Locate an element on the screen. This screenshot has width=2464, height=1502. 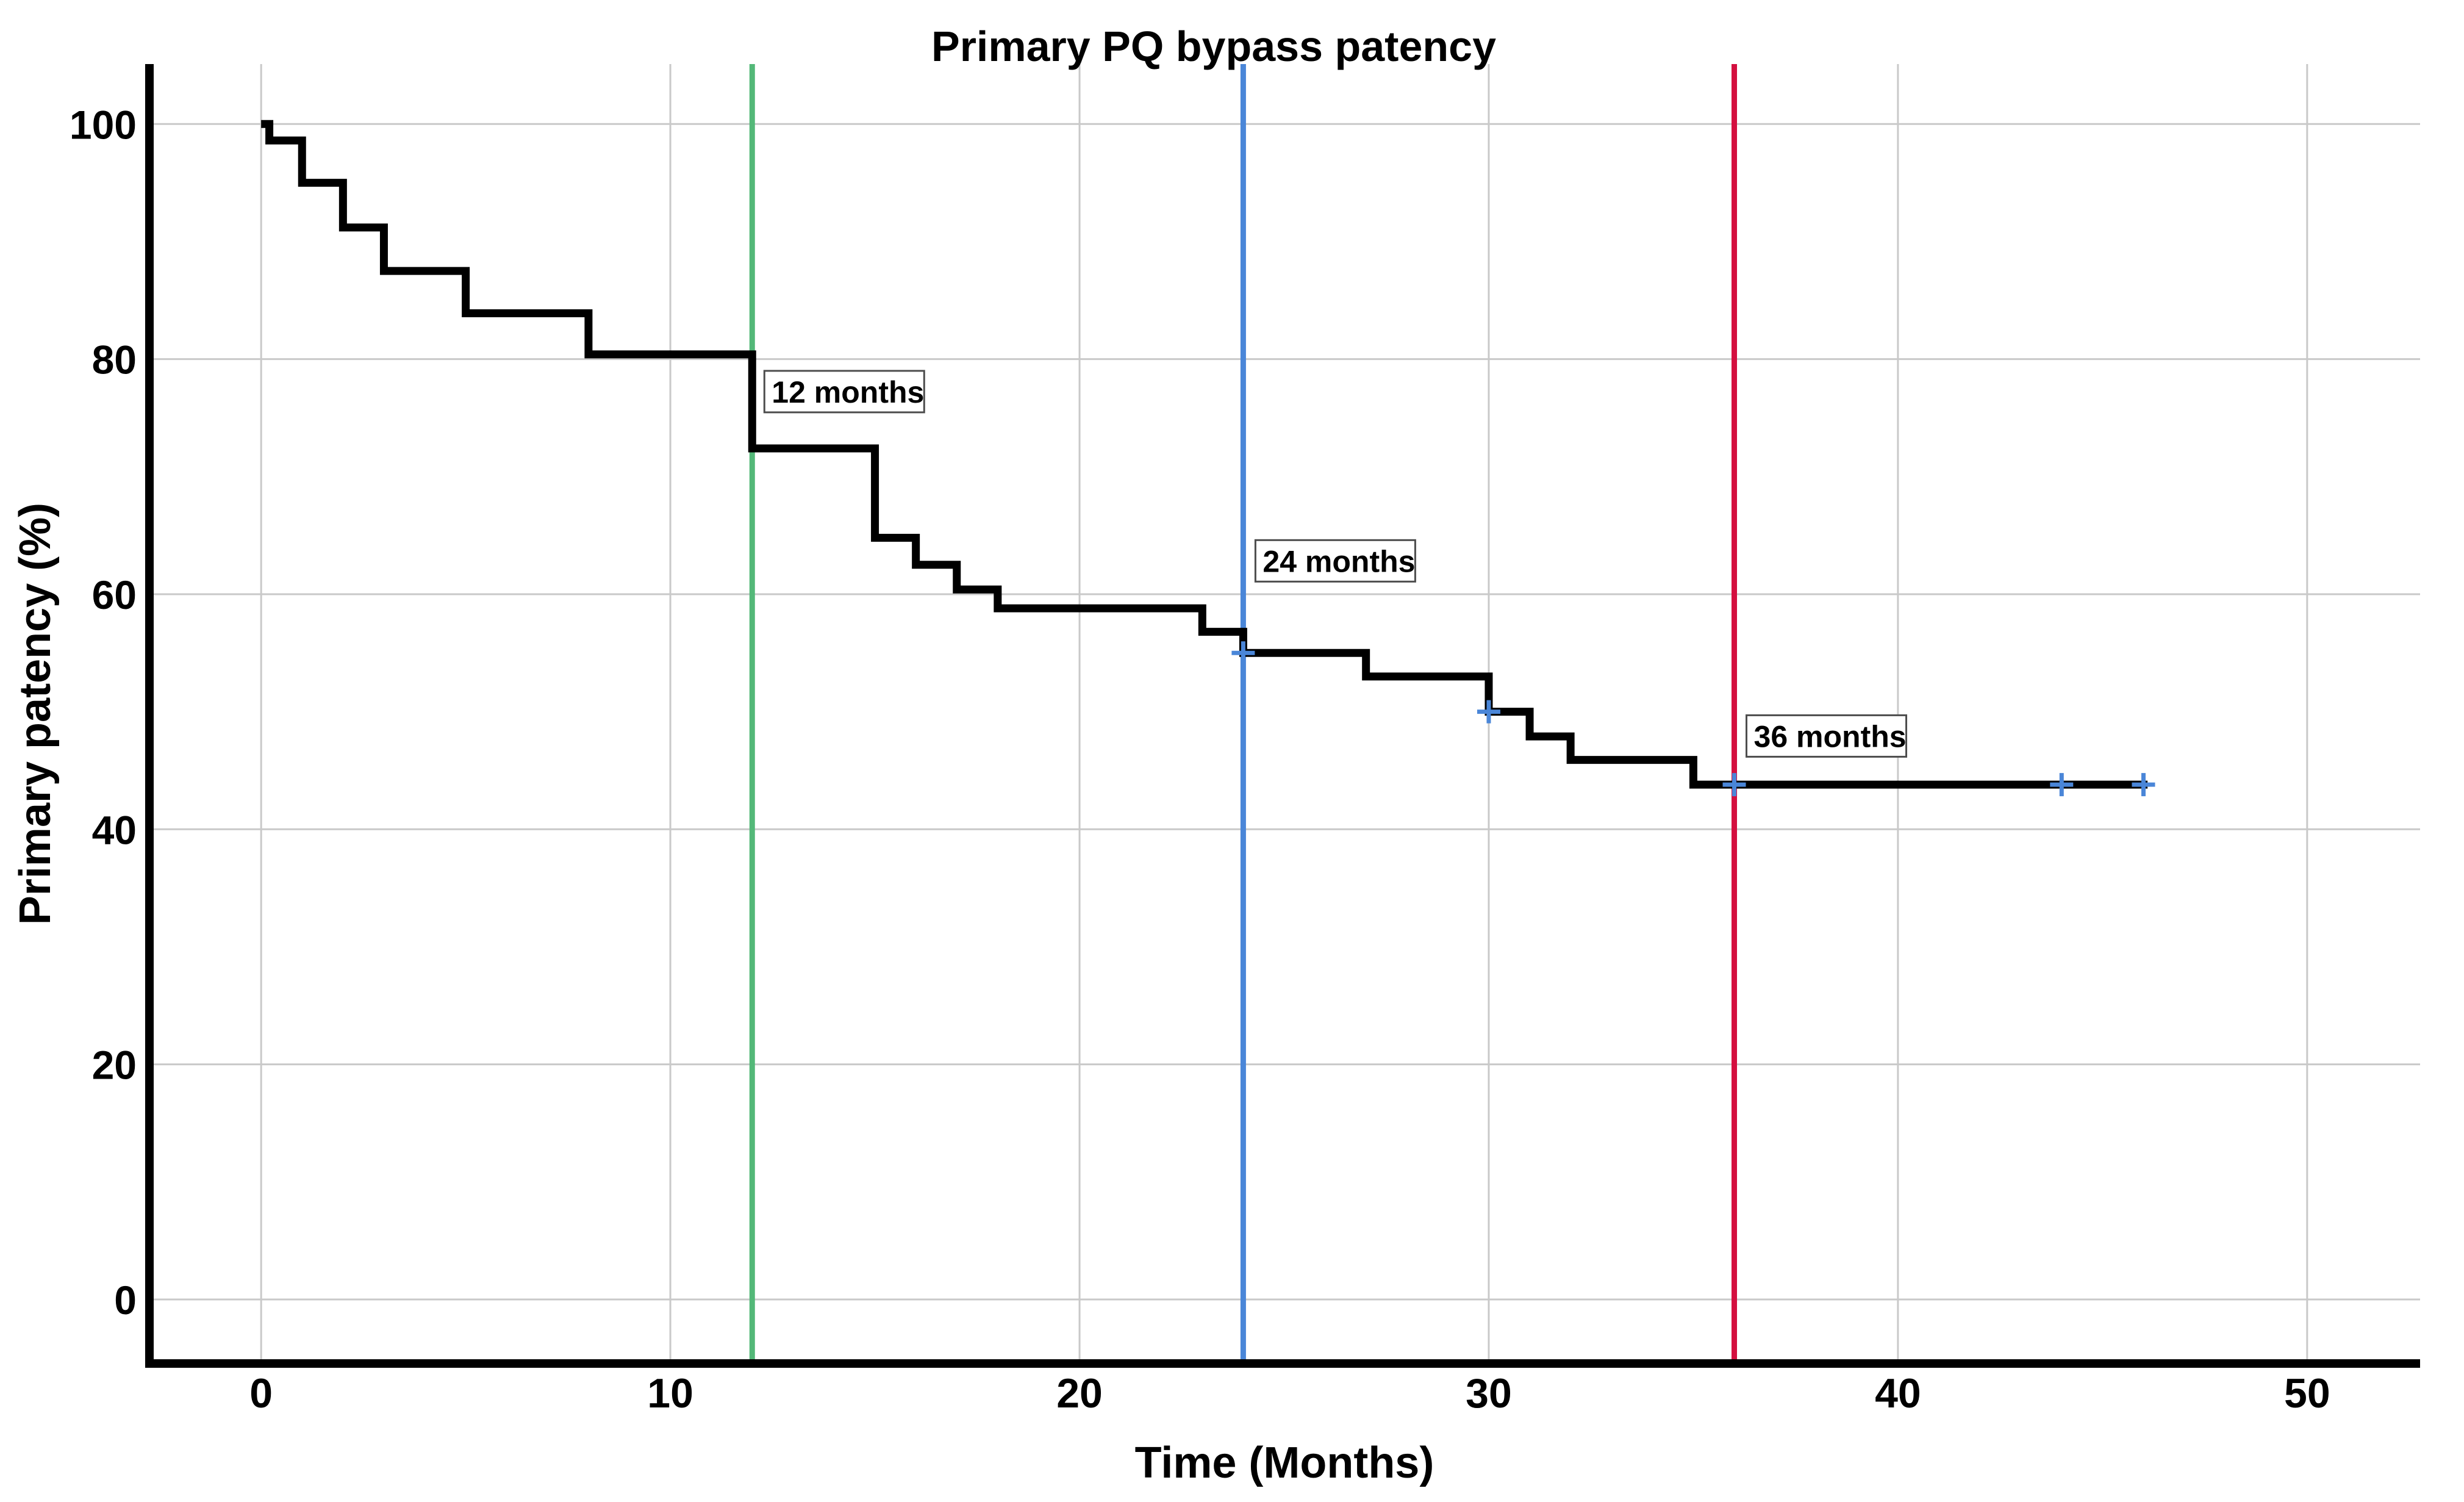
y-tick-label: 40 is located at coordinates (114, 829).